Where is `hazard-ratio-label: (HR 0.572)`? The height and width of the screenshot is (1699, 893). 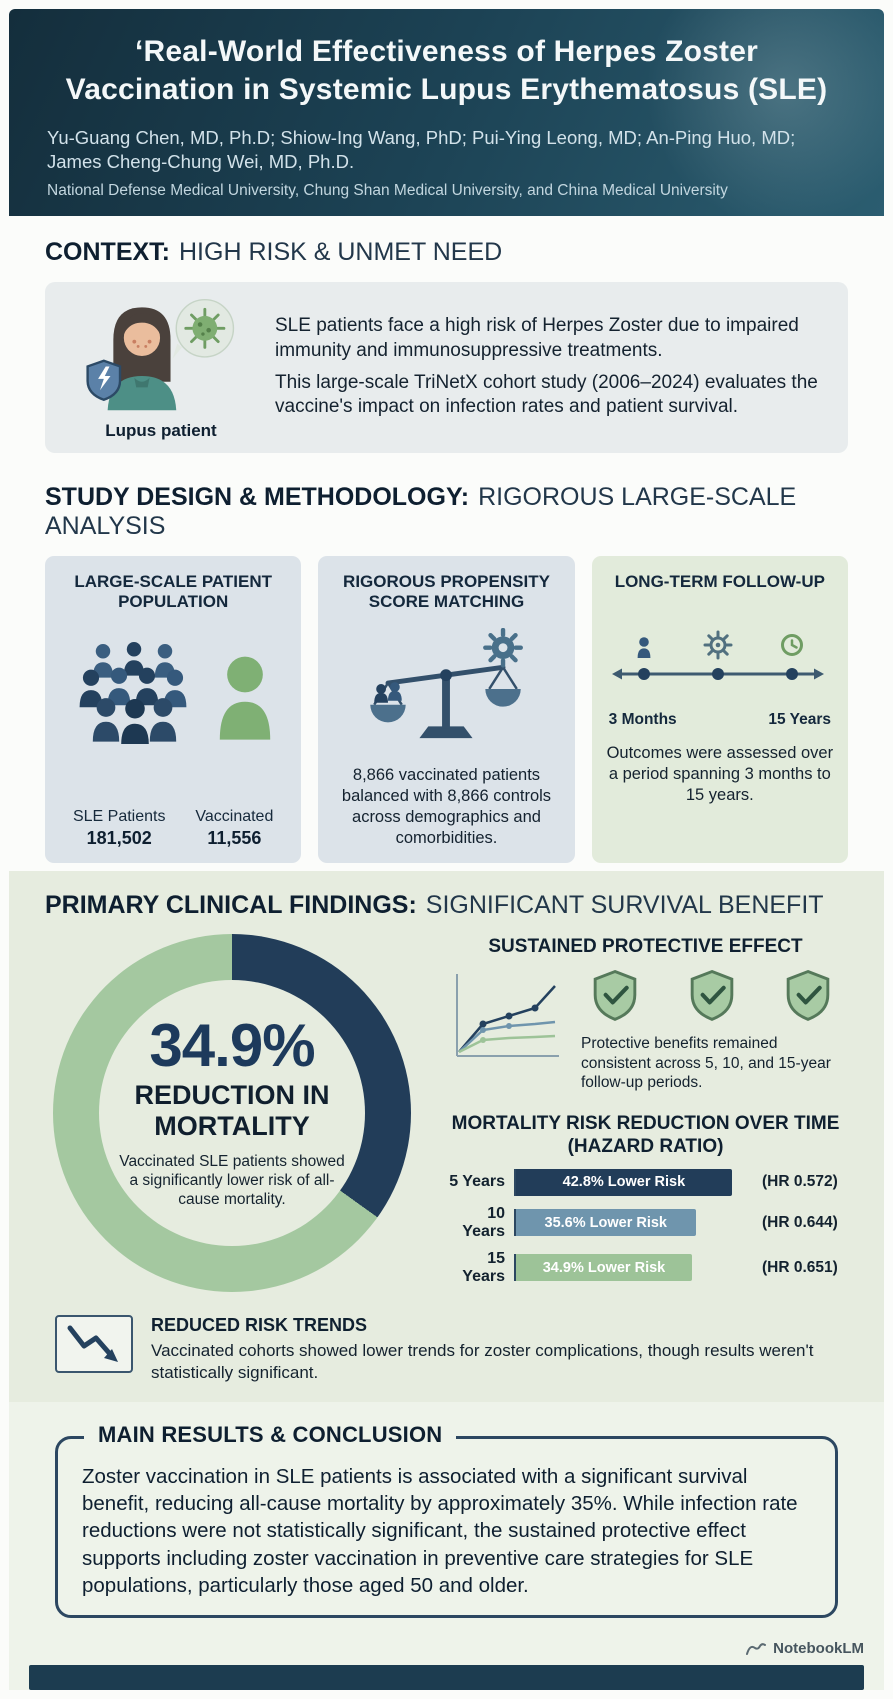 hazard-ratio-label: (HR 0.572) is located at coordinates (800, 1182).